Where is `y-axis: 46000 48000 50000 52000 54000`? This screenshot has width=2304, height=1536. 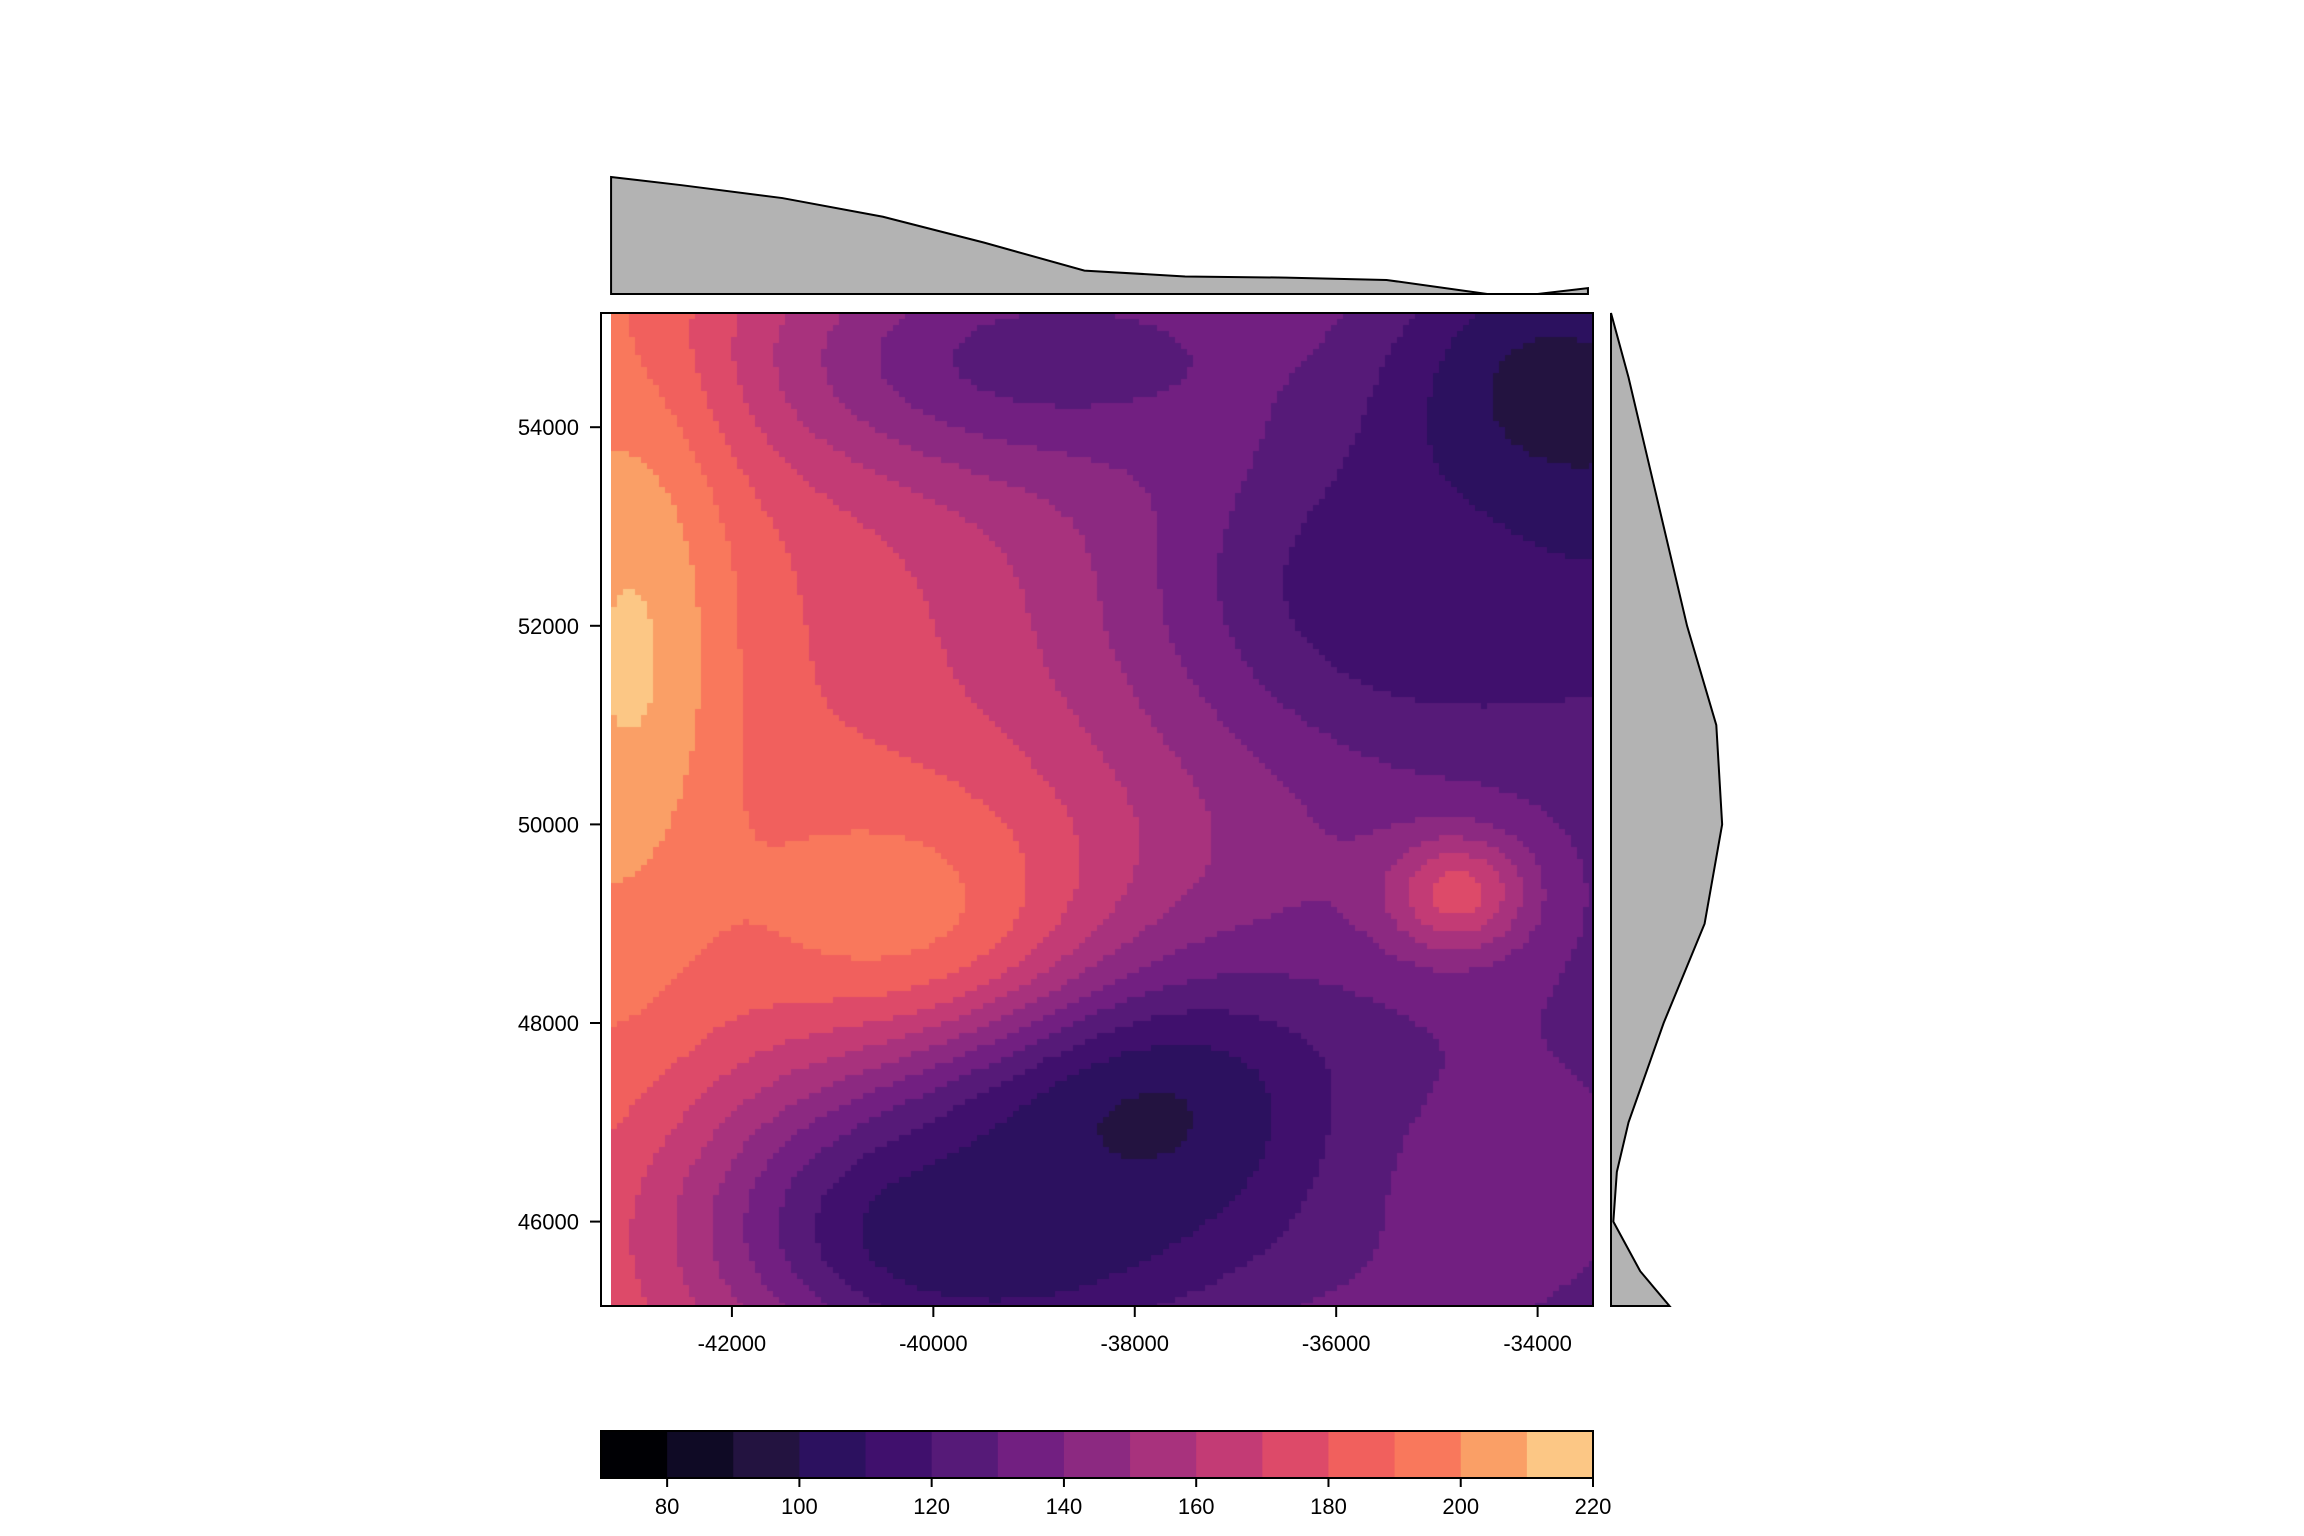 y-axis: 46000 48000 50000 52000 54000 is located at coordinates (560, 825).